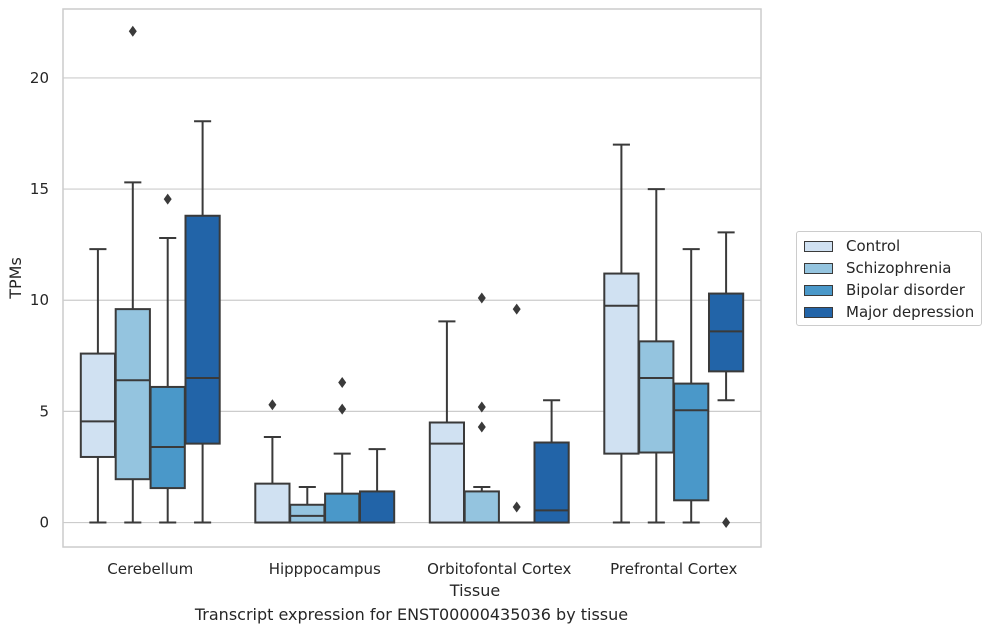  I want to click on y-tick-label-5: 5, so click(44, 411).